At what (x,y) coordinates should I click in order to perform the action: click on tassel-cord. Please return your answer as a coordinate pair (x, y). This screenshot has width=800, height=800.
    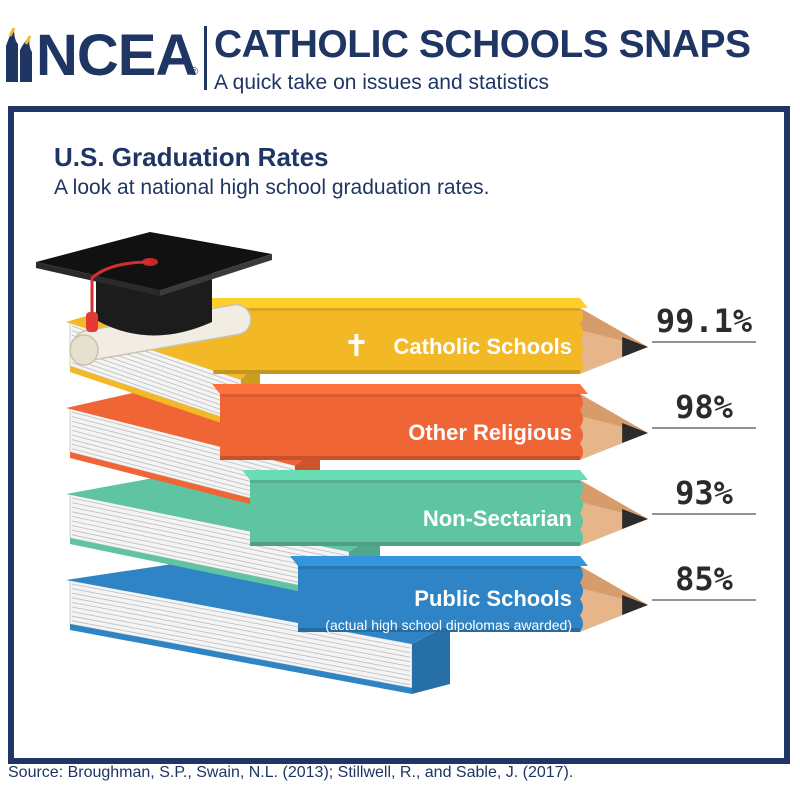
    Looking at the image, I should click on (120, 289).